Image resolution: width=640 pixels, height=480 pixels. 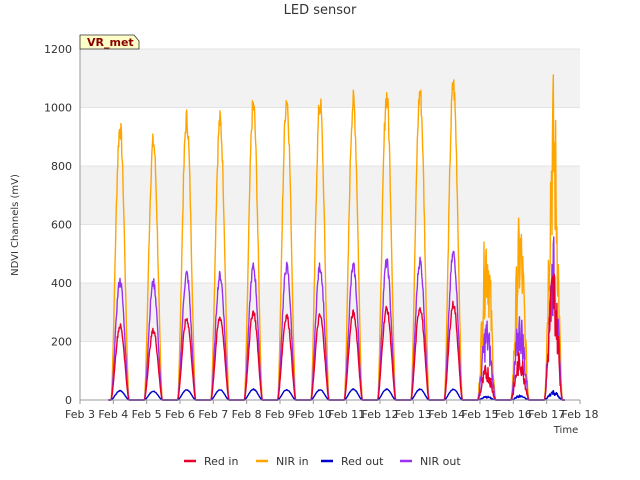 What do you see at coordinates (147, 414) in the screenshot?
I see `x-tick-label: Feb 5` at bounding box center [147, 414].